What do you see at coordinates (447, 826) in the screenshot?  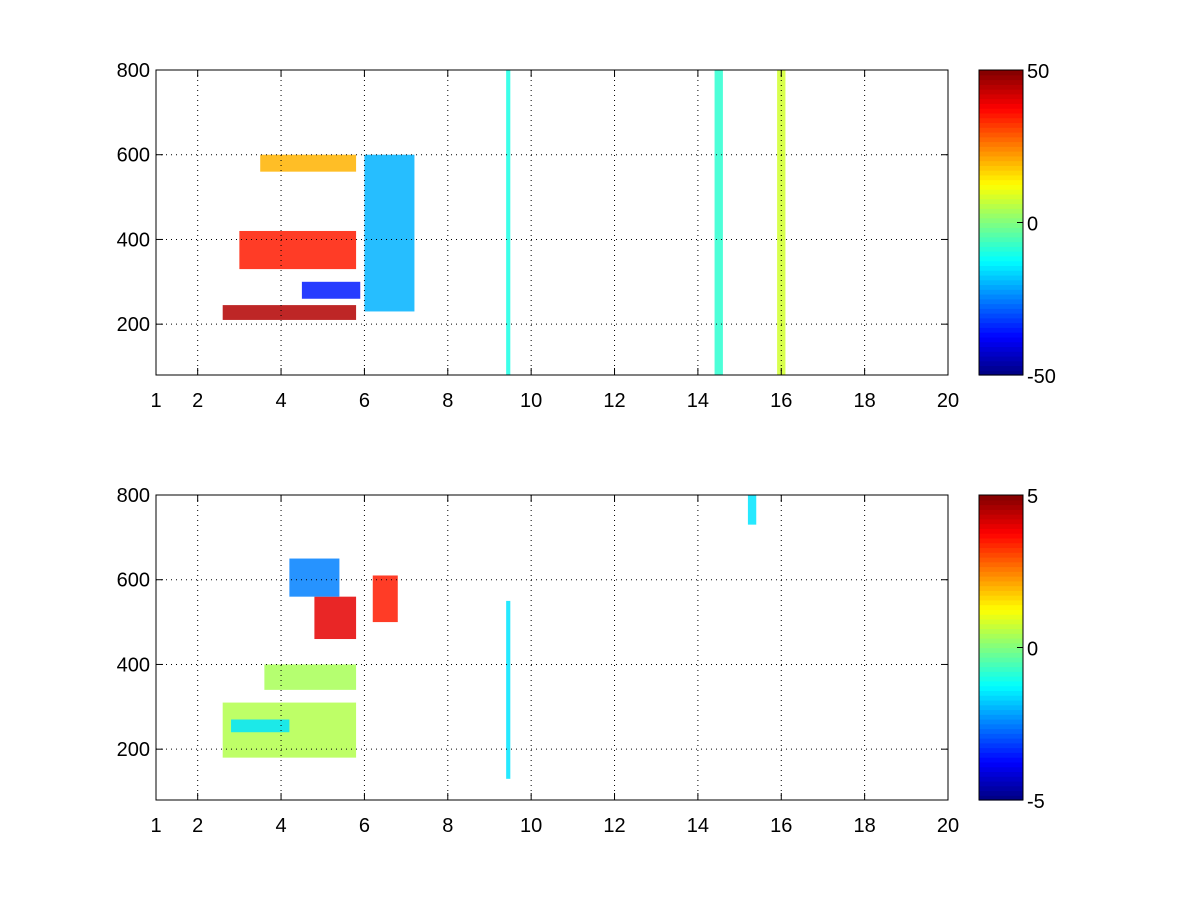 I see `x-tick-label: 8` at bounding box center [447, 826].